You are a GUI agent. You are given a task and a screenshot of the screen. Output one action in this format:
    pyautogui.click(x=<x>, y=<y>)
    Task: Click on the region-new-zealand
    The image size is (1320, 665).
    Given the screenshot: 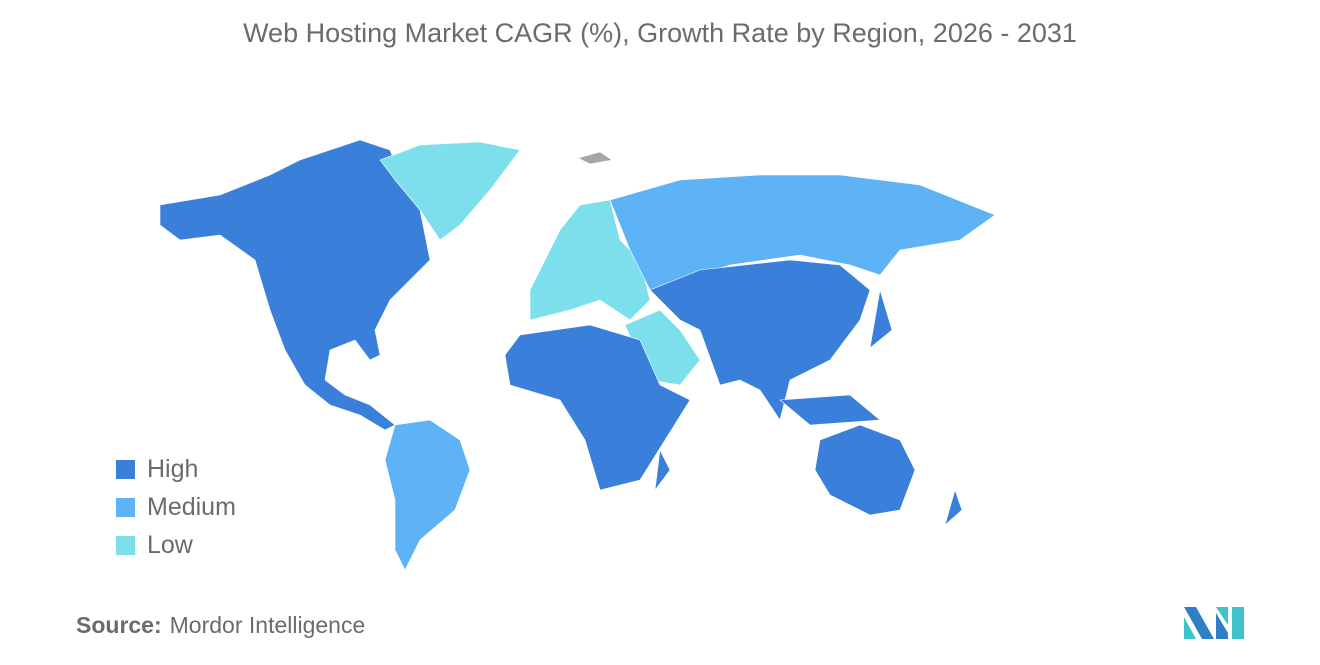 What is the action you would take?
    pyautogui.click(x=953, y=507)
    